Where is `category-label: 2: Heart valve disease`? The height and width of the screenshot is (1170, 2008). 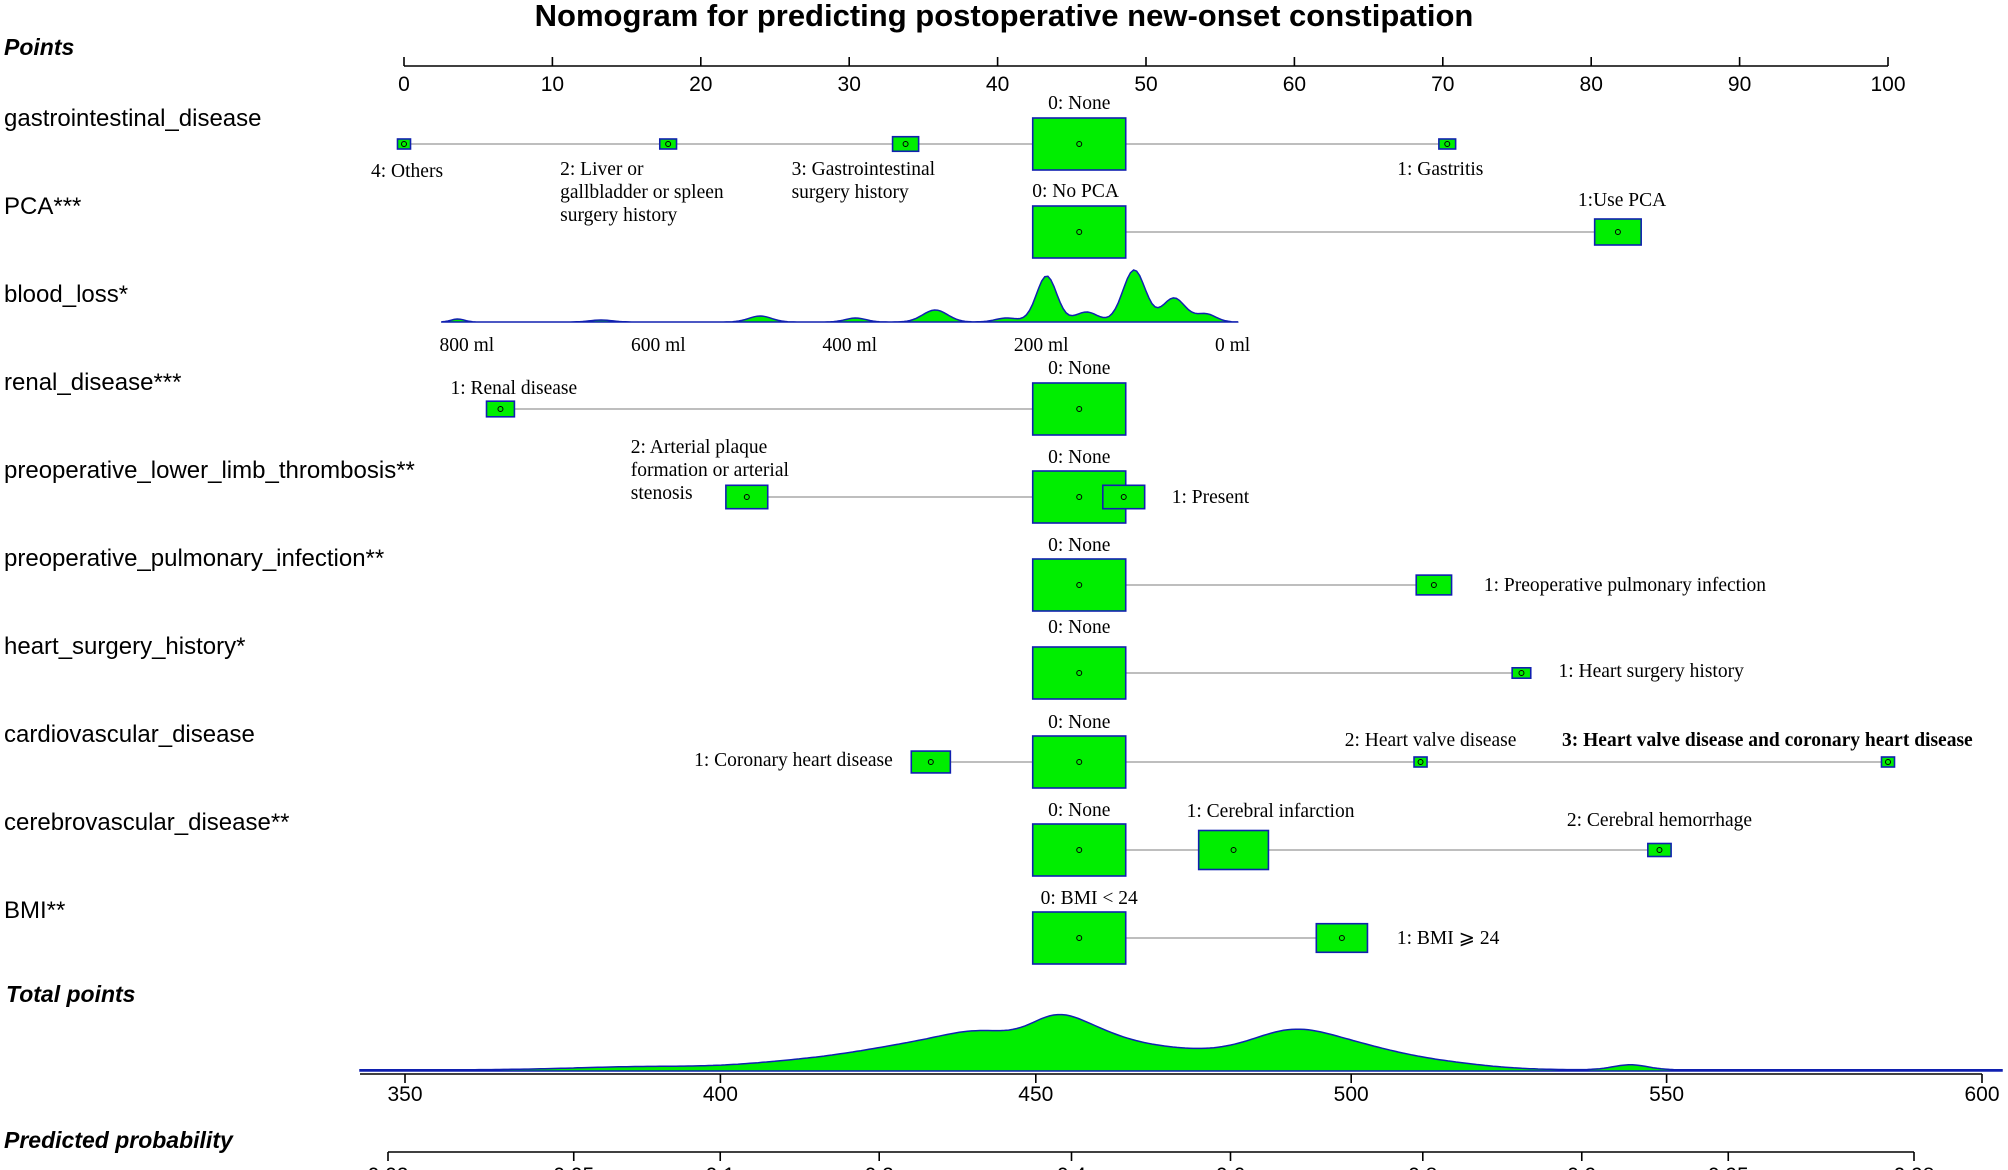 category-label: 2: Heart valve disease is located at coordinates (1431, 740).